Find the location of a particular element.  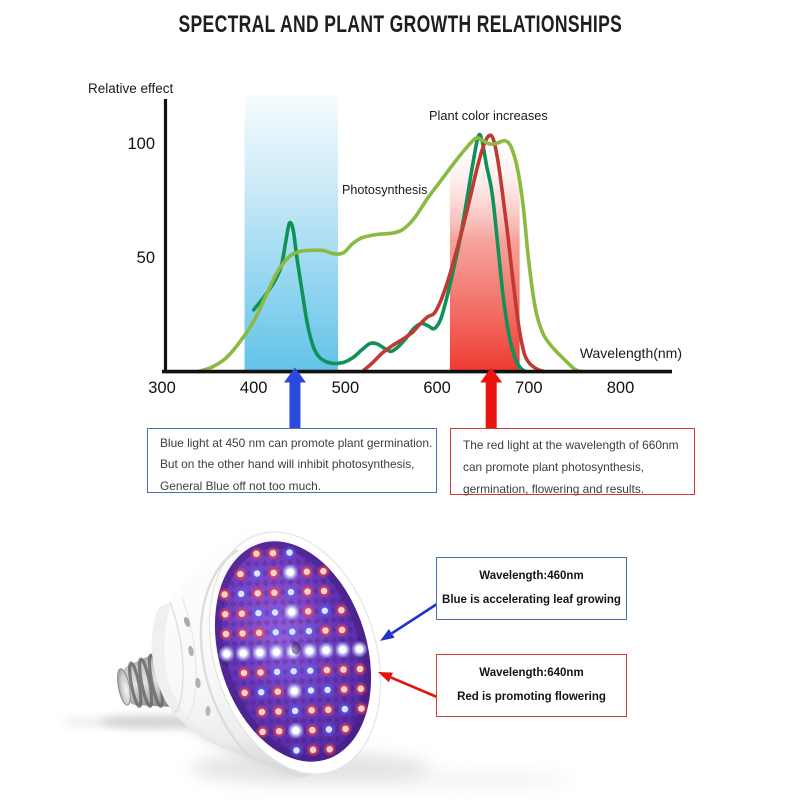

red-callout-title: Wavelength:640nm is located at coordinates (531, 673).